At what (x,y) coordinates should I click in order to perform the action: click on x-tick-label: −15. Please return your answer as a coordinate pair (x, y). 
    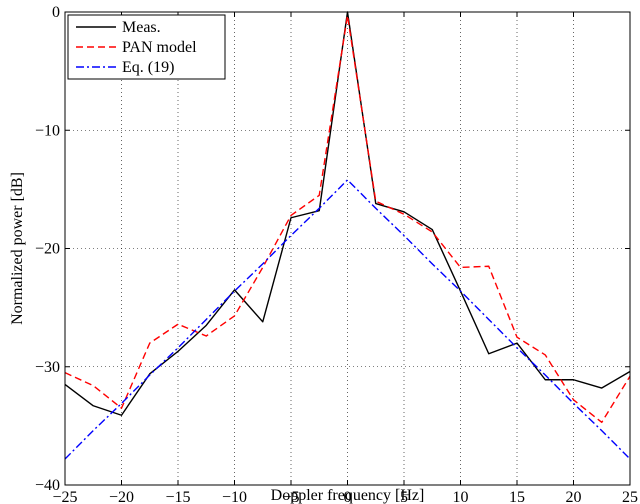
    Looking at the image, I should click on (177, 496).